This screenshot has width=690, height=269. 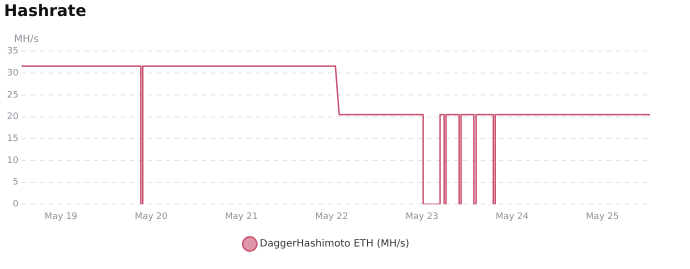 What do you see at coordinates (335, 244) in the screenshot?
I see `legend-label: DaggerHashimoto ETH (MH/s)` at bounding box center [335, 244].